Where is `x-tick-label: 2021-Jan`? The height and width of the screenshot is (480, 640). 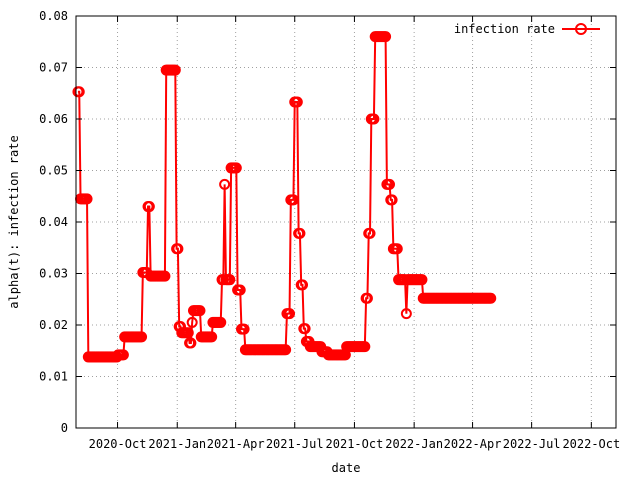
x-tick-label: 2021-Jan is located at coordinates (177, 444).